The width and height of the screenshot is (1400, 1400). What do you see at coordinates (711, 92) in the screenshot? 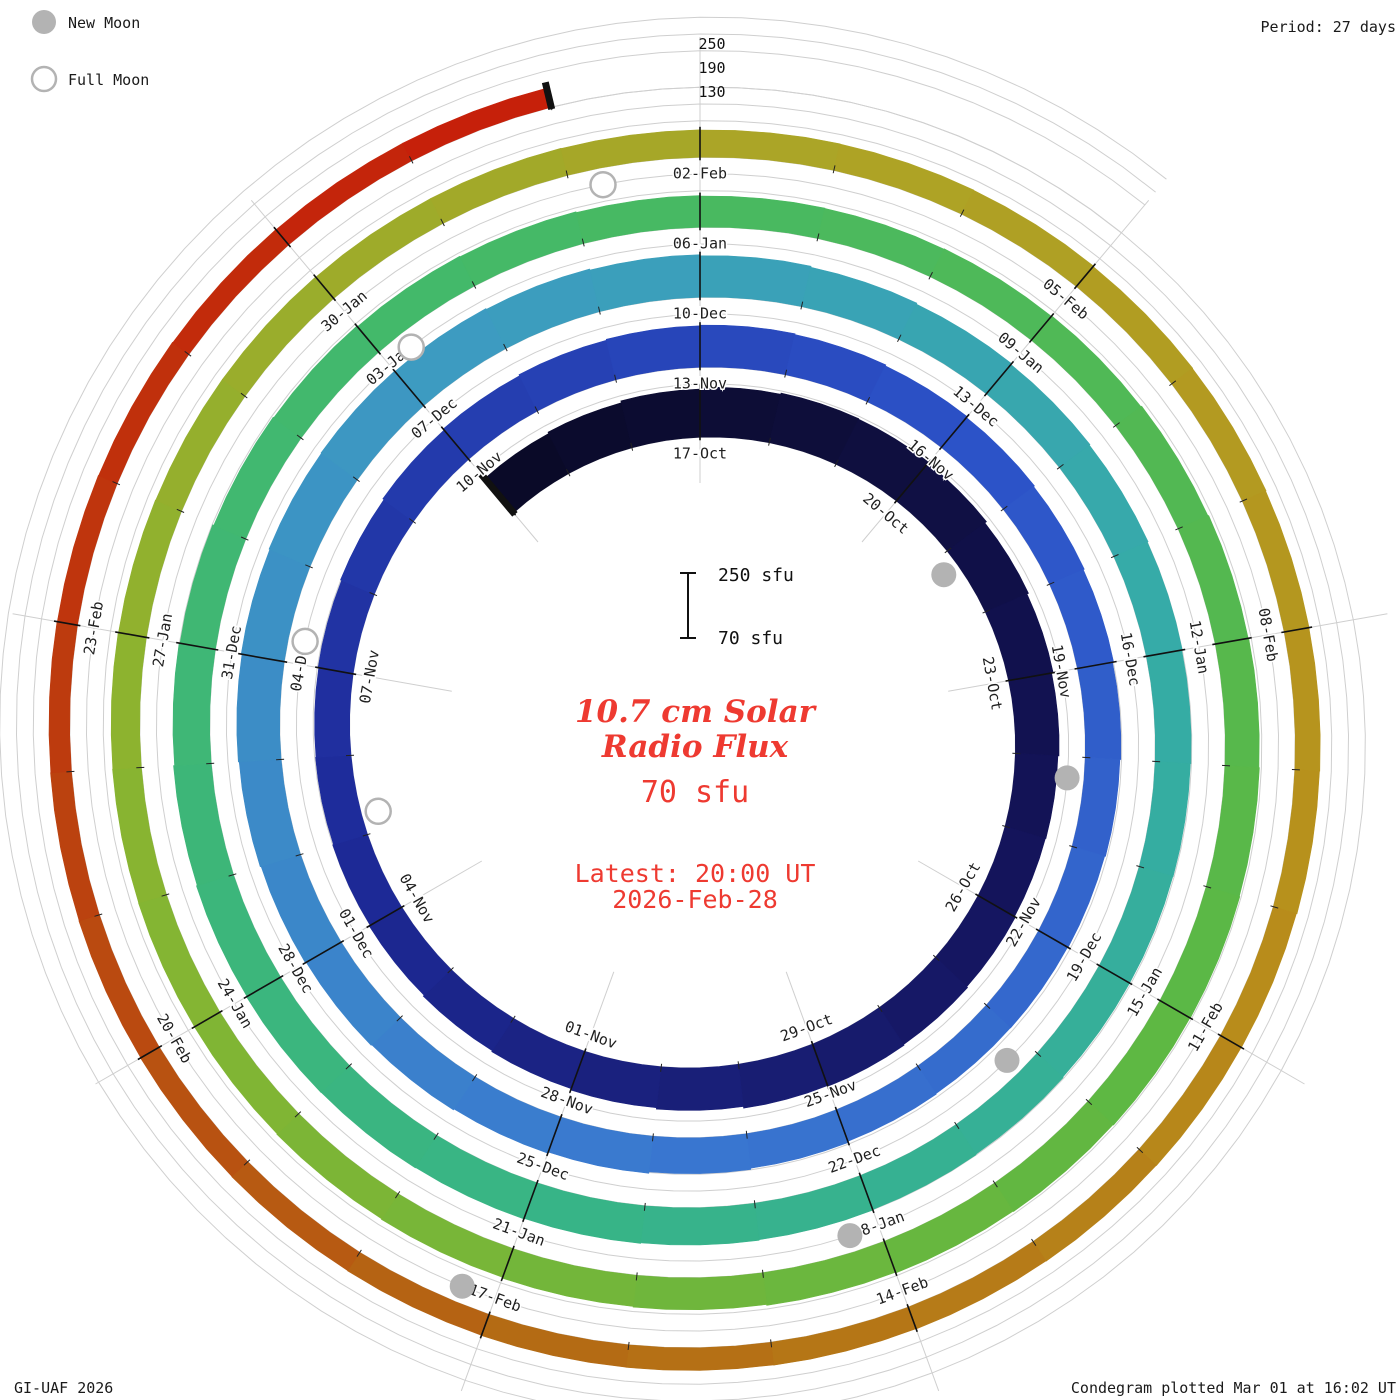
I see `radial-label-130: 130` at bounding box center [711, 92].